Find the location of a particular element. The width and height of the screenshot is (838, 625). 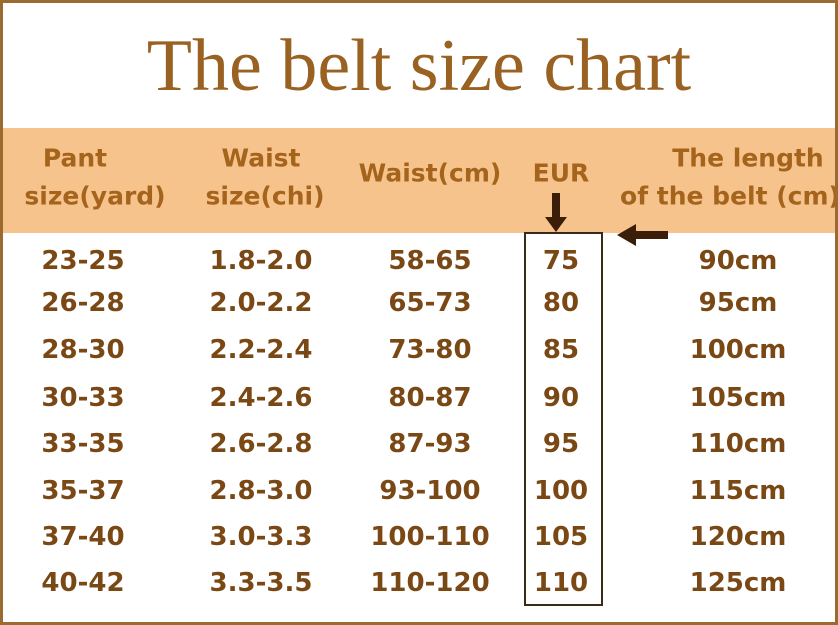

table-cell: 37-40 is located at coordinates (83, 537).